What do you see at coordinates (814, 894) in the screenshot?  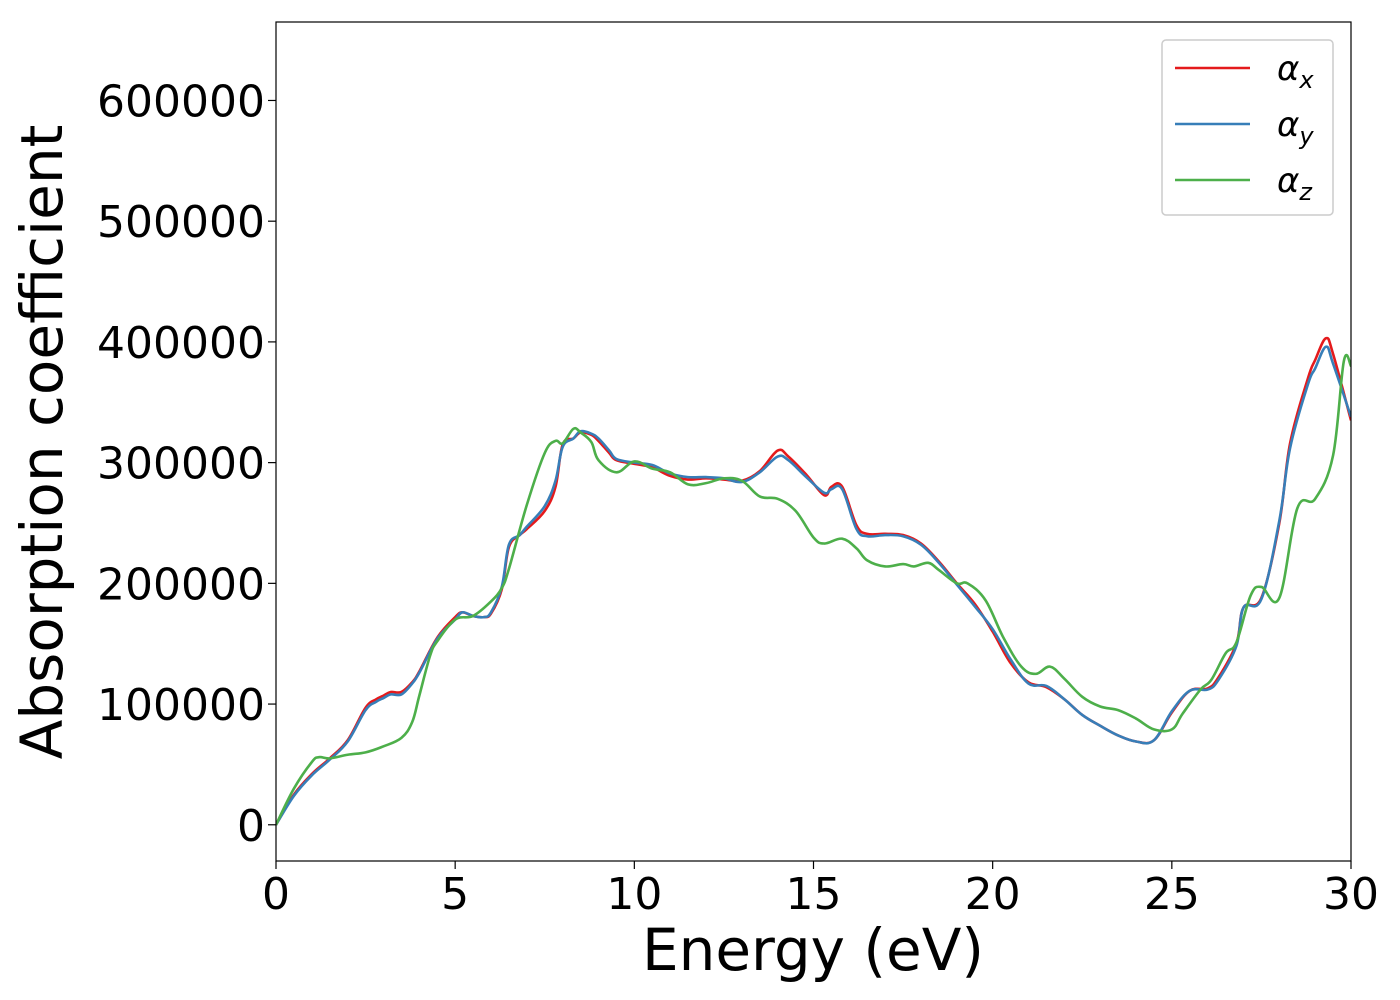 I see `x-tick-label: 15` at bounding box center [814, 894].